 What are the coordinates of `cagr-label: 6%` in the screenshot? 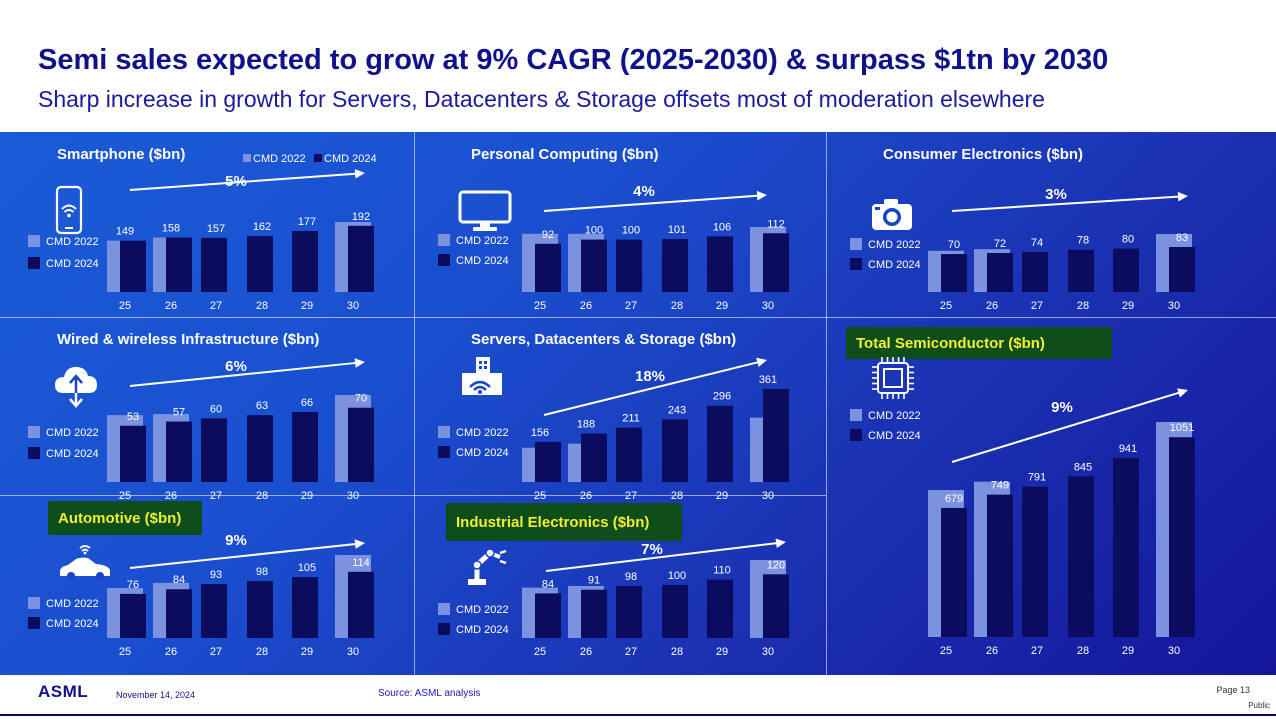 It's located at (236, 366).